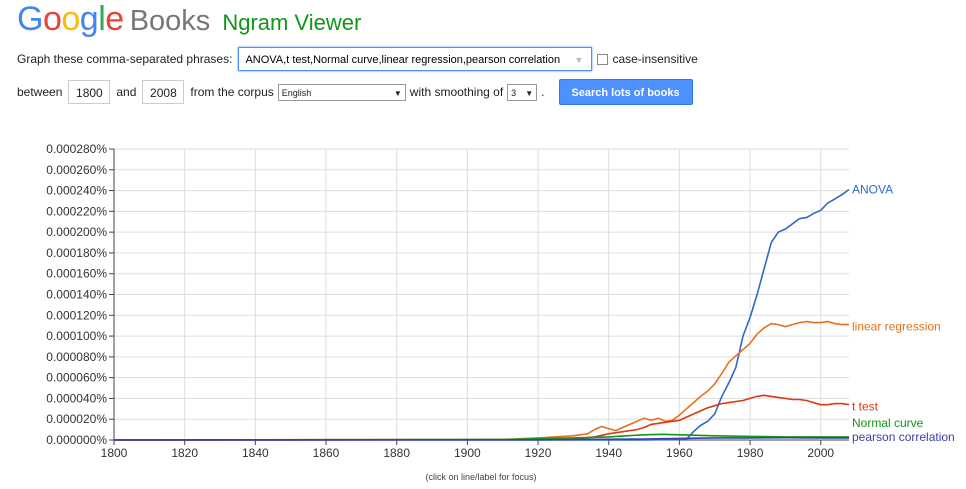 The width and height of the screenshot is (966, 489). I want to click on series-line-t-test, so click(481, 417).